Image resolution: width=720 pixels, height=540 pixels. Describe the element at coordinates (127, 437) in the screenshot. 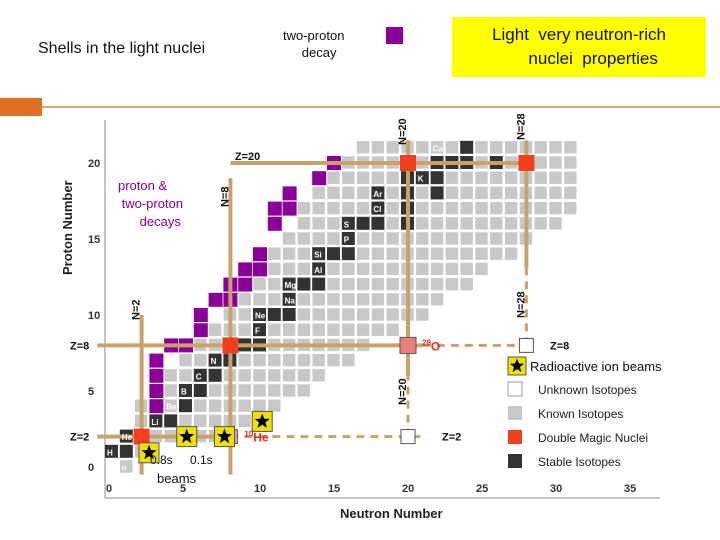

I see `element-label: He` at that location.